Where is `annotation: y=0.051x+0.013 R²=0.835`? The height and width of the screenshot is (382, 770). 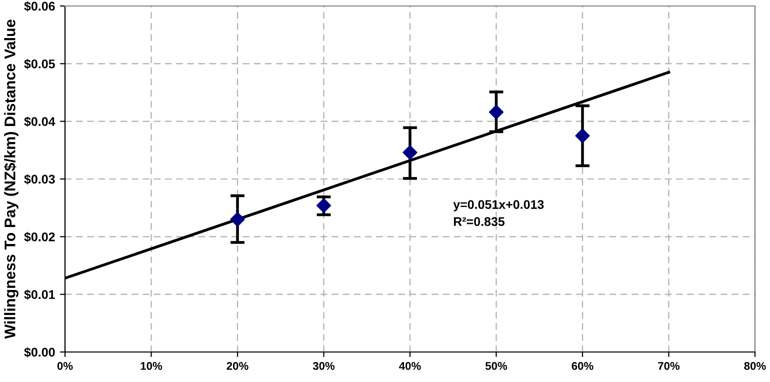 annotation: y=0.051x+0.013 R²=0.835 is located at coordinates (498, 213).